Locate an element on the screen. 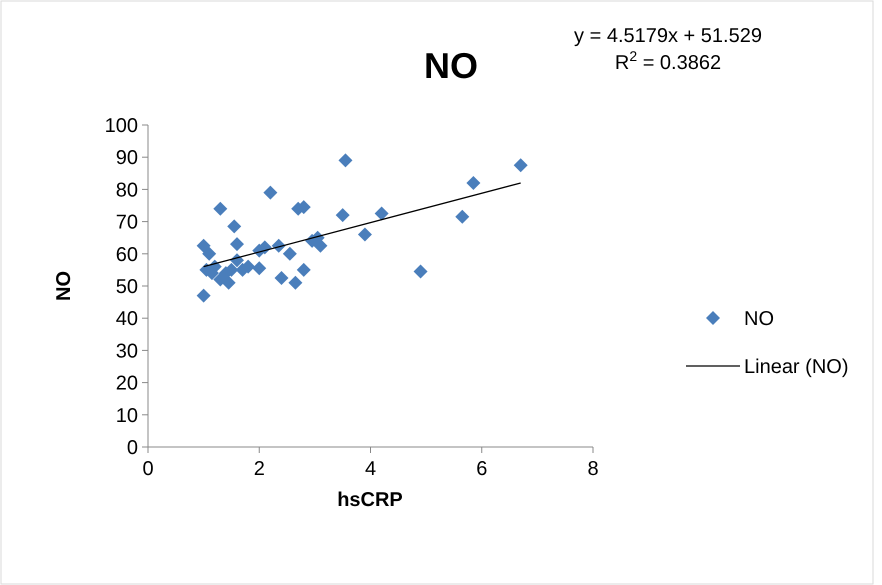 This screenshot has width=882, height=585. y-tick-label: 100 is located at coordinates (121, 126).